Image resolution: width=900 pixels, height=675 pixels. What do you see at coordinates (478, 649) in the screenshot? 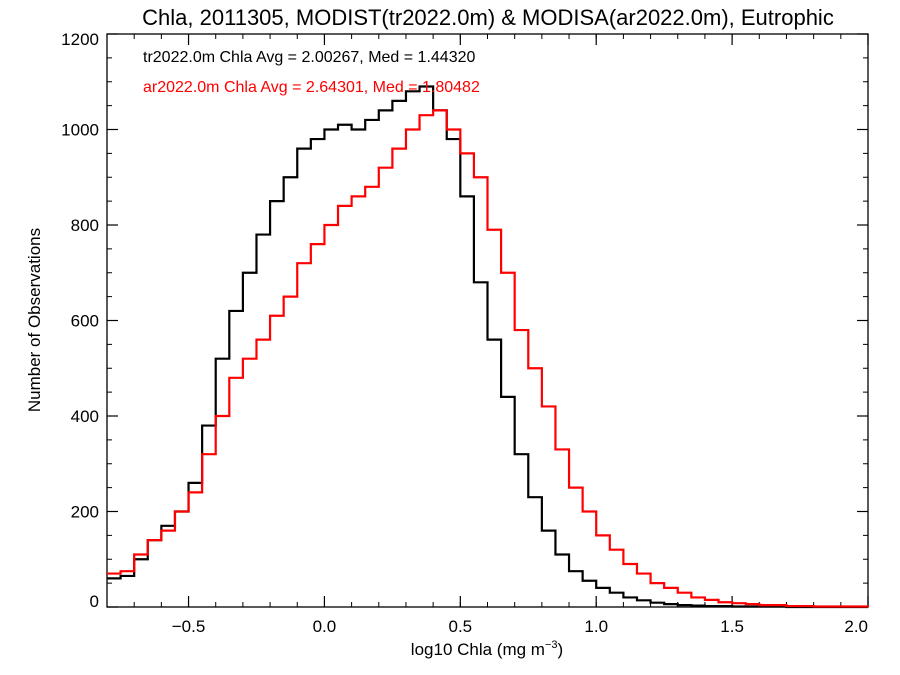
I see `x-axis-label-main: log10 Chla (mg m` at bounding box center [478, 649].